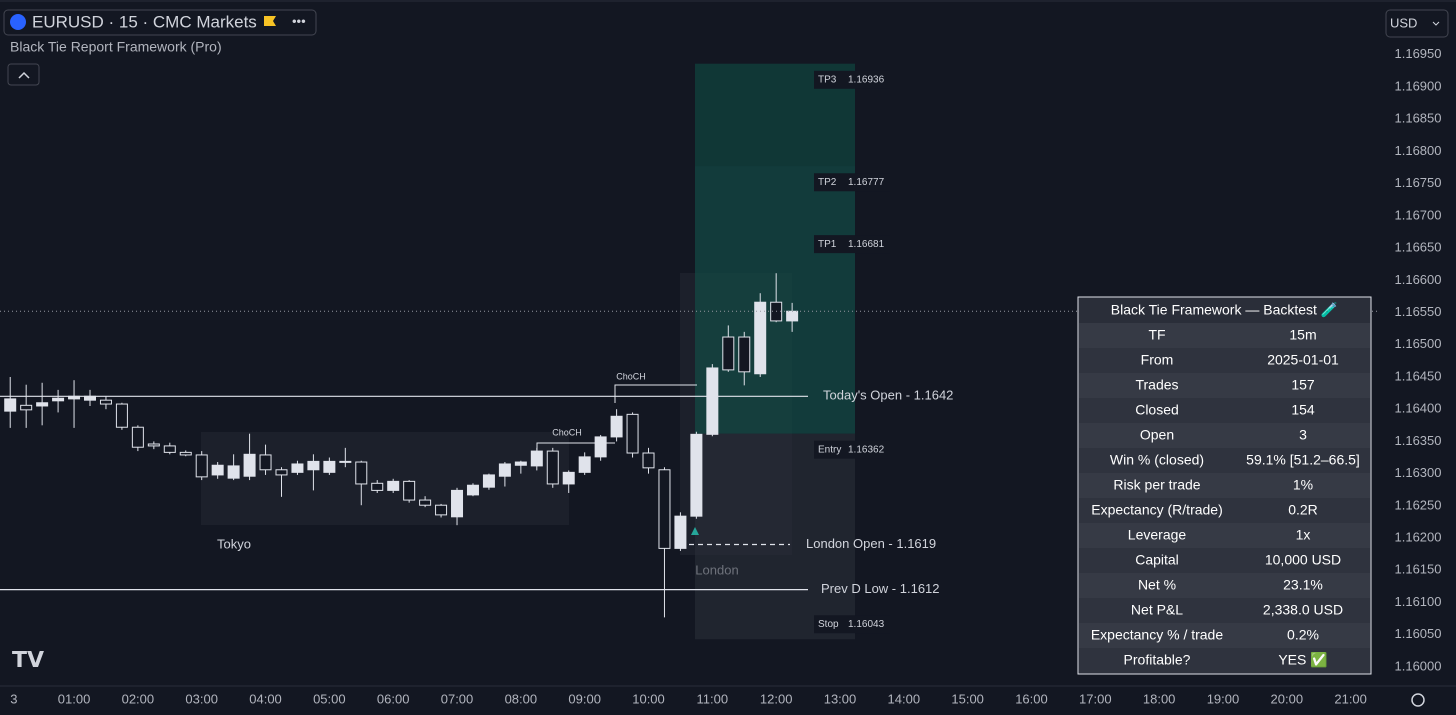  I want to click on x-tick-label: 03:00, so click(201, 698).